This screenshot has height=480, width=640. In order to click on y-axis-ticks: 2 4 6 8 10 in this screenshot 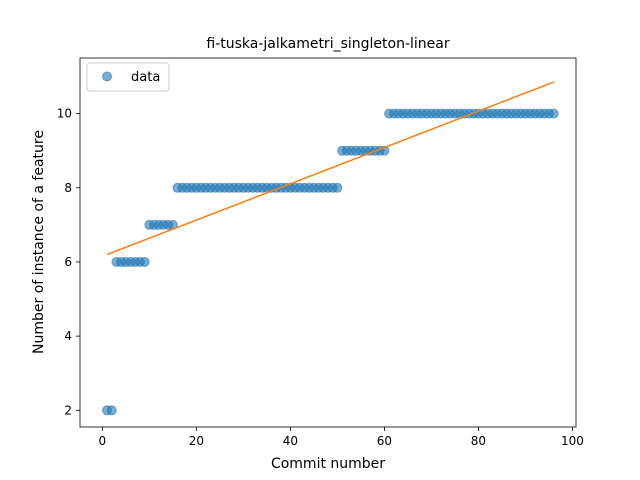, I will do `click(68, 262)`.